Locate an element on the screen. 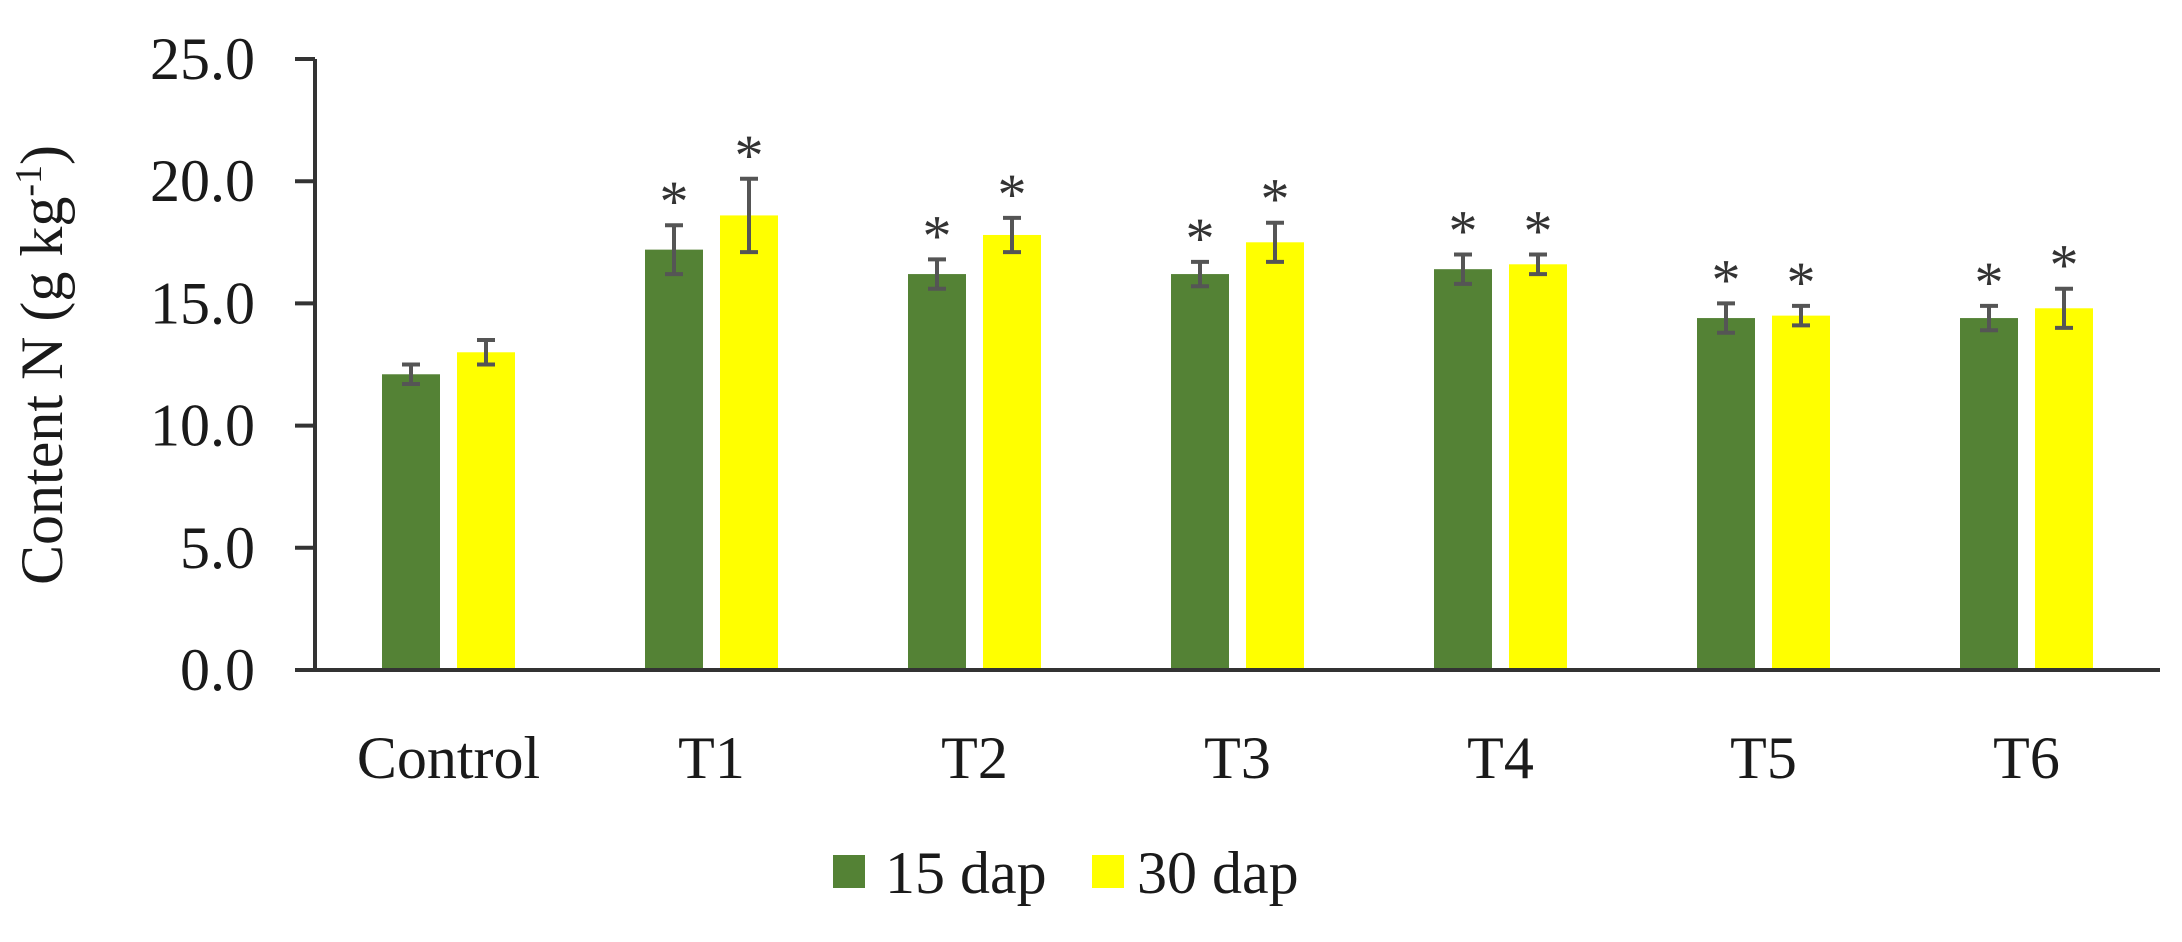  x-tick-label: T4 is located at coordinates (1500, 758).